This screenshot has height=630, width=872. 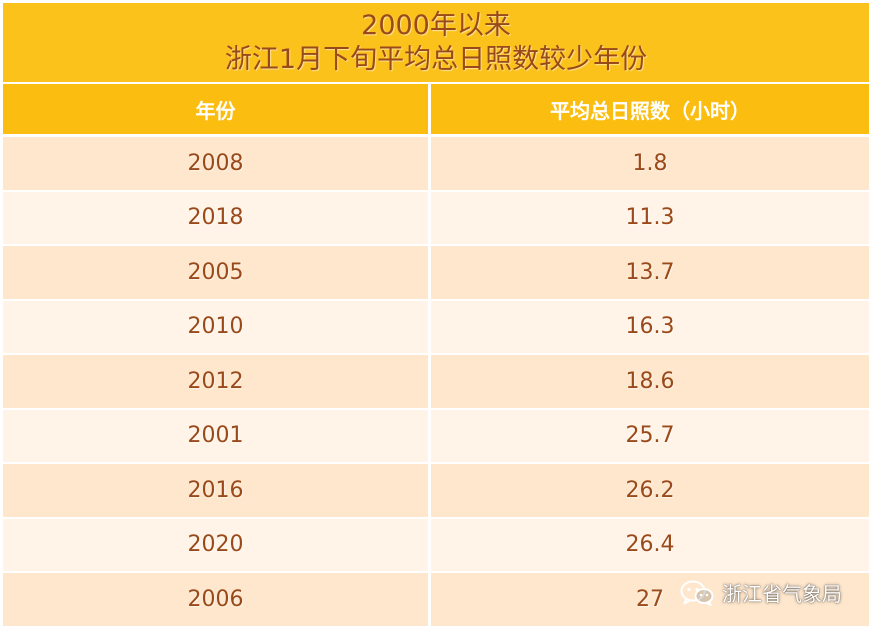 I want to click on table-row: 2010 16.3, so click(x=436, y=326).